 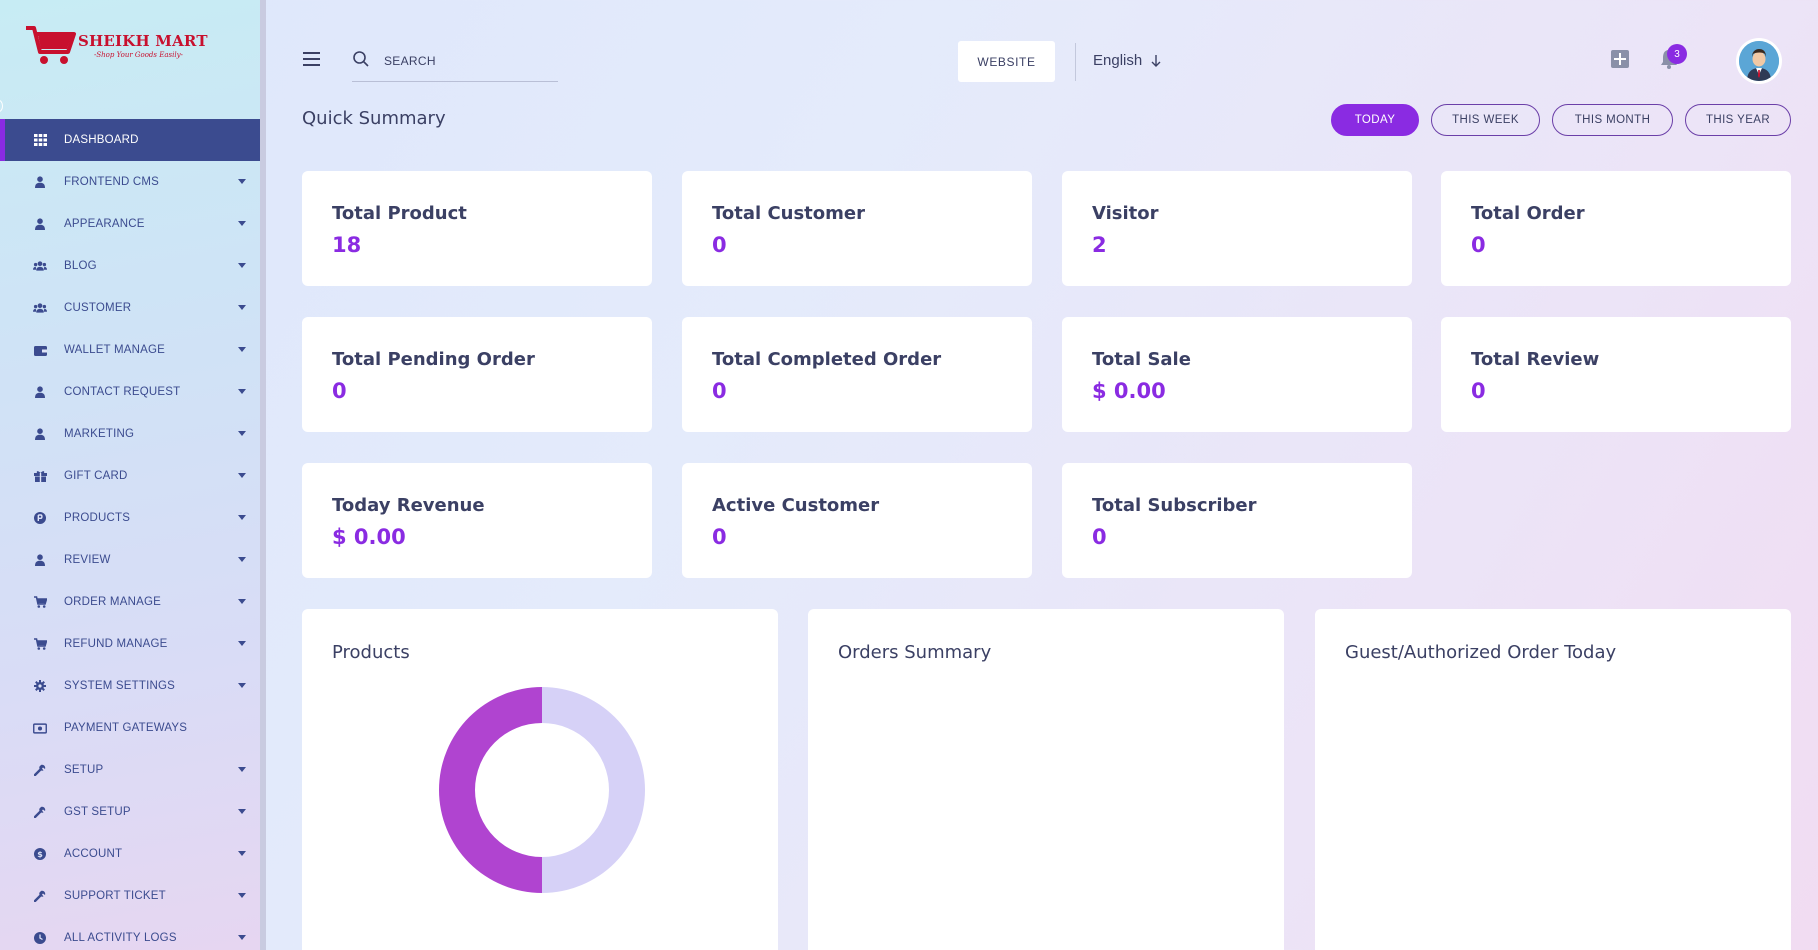 What do you see at coordinates (40, 728) in the screenshot?
I see `money-icon` at bounding box center [40, 728].